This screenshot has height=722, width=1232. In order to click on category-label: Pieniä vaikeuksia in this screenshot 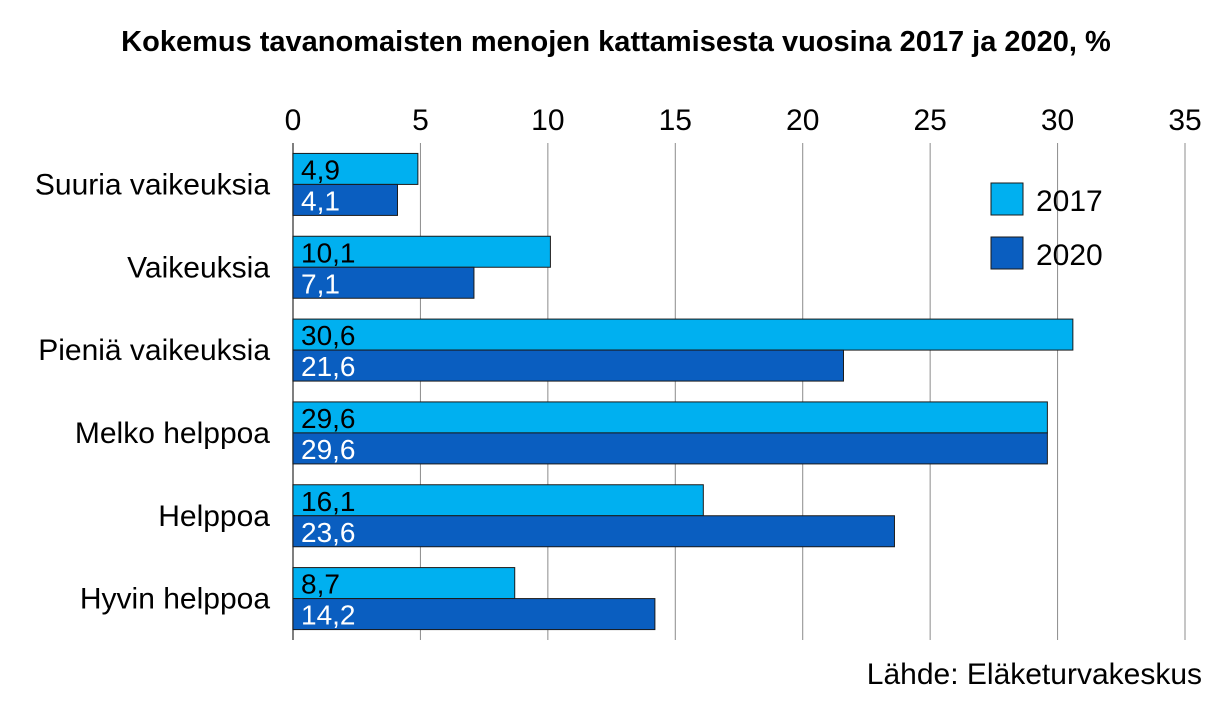, I will do `click(154, 350)`.